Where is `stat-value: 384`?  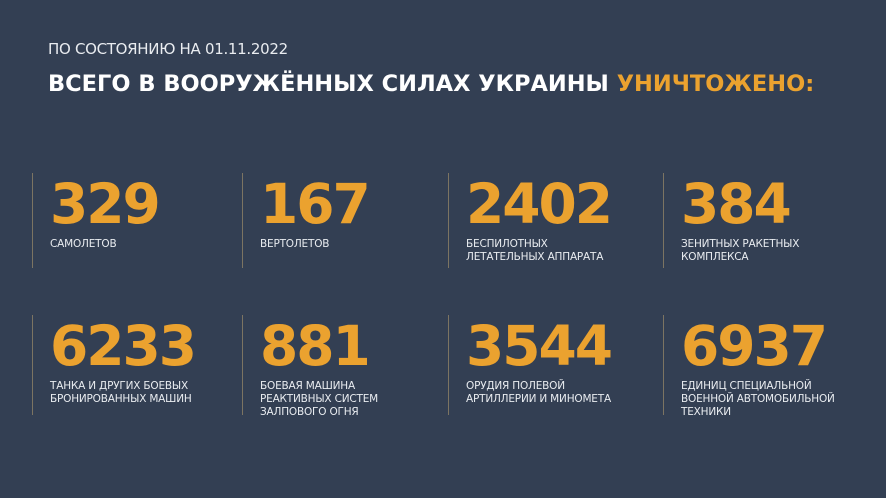
stat-value: 384 is located at coordinates (736, 204).